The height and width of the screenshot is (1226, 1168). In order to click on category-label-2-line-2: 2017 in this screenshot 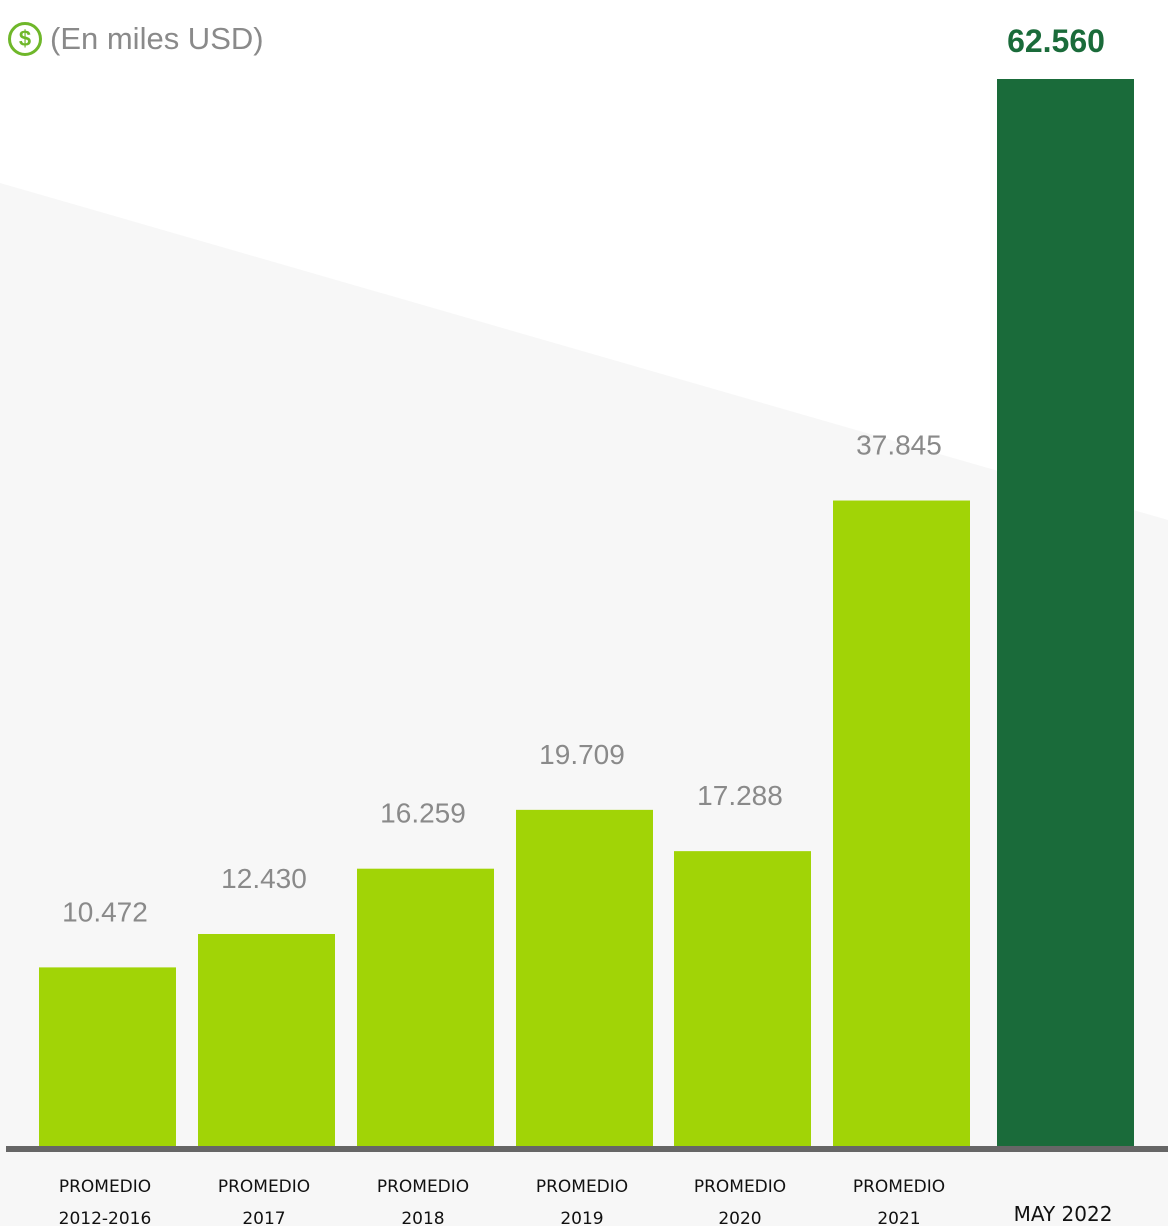, I will do `click(263, 1217)`.